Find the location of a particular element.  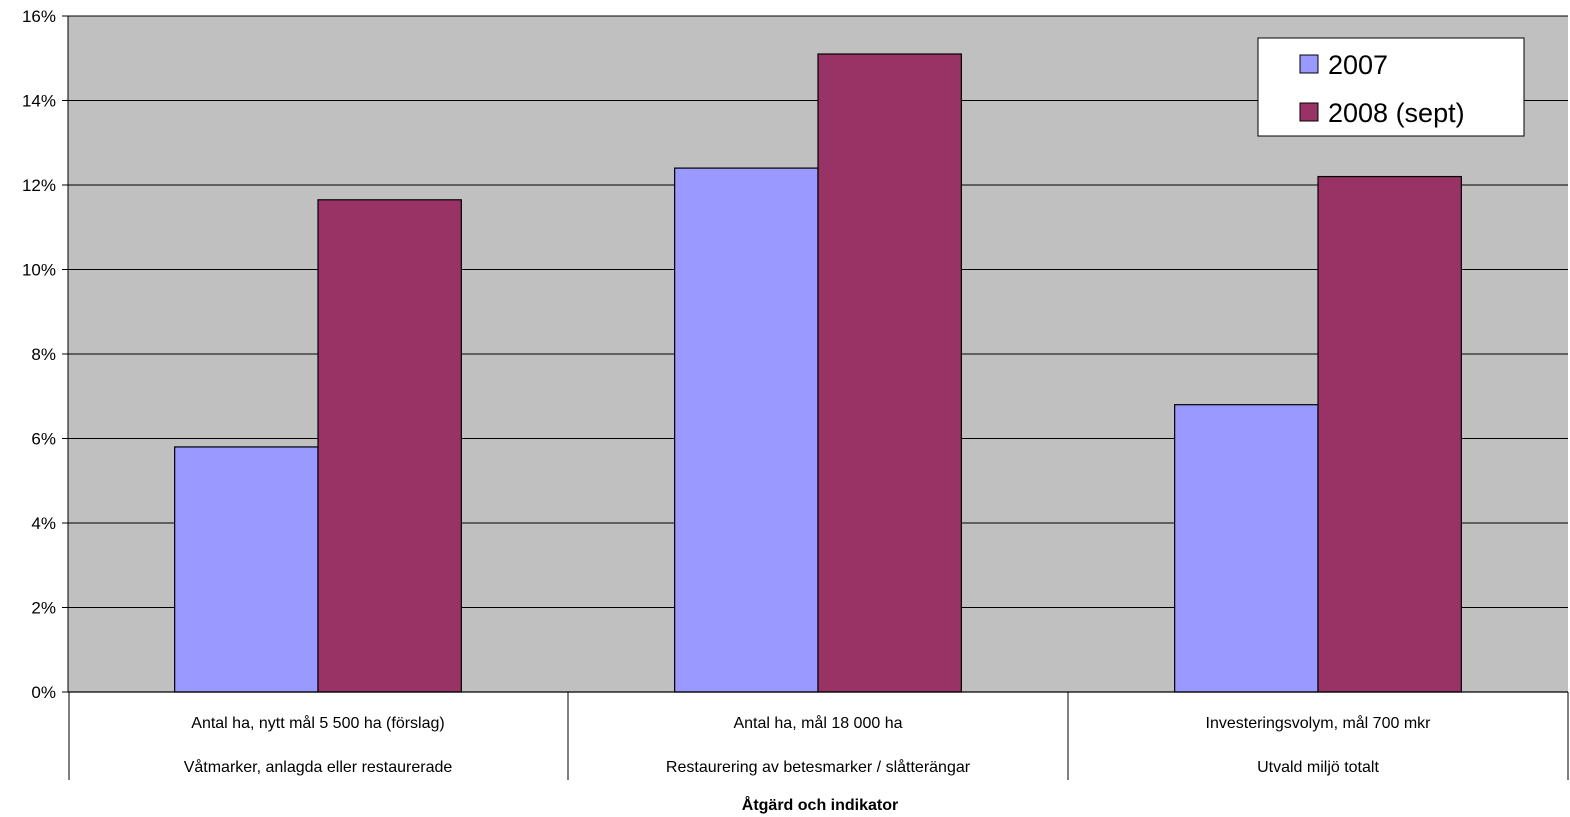

y-tick-label: 6% is located at coordinates (43, 439).